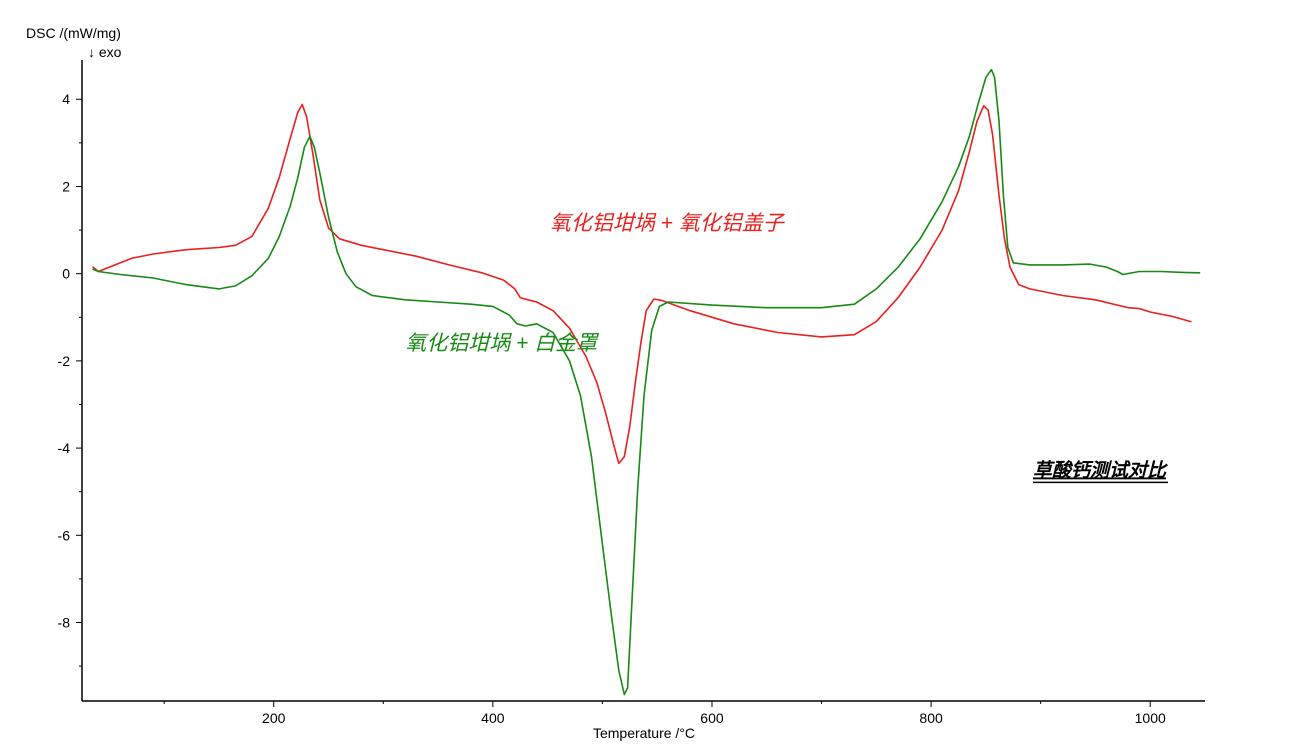 This screenshot has height=755, width=1305. I want to click on x-tick-label: 600, so click(712, 718).